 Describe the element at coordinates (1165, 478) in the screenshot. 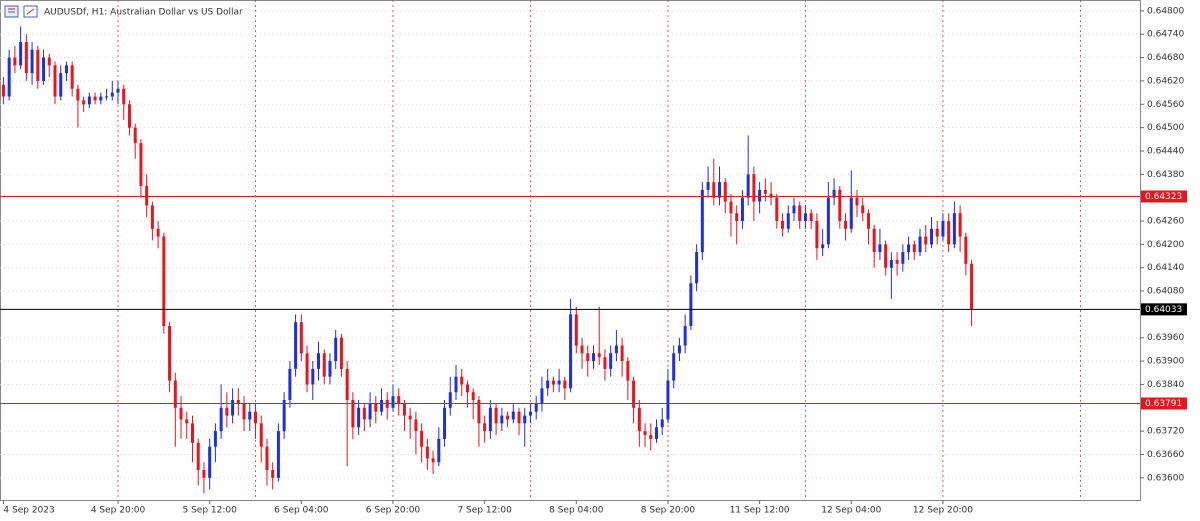

I see `y-tick-label: 0.63600` at that location.